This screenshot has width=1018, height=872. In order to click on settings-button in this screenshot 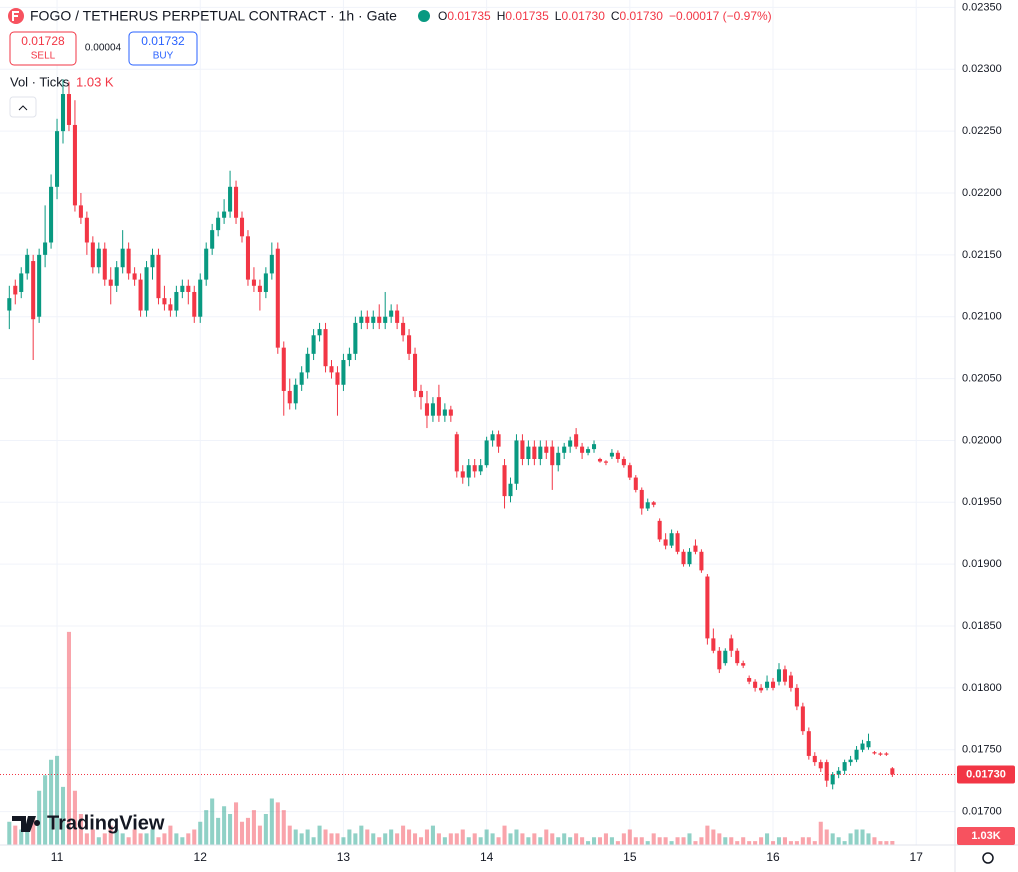, I will do `click(988, 858)`.